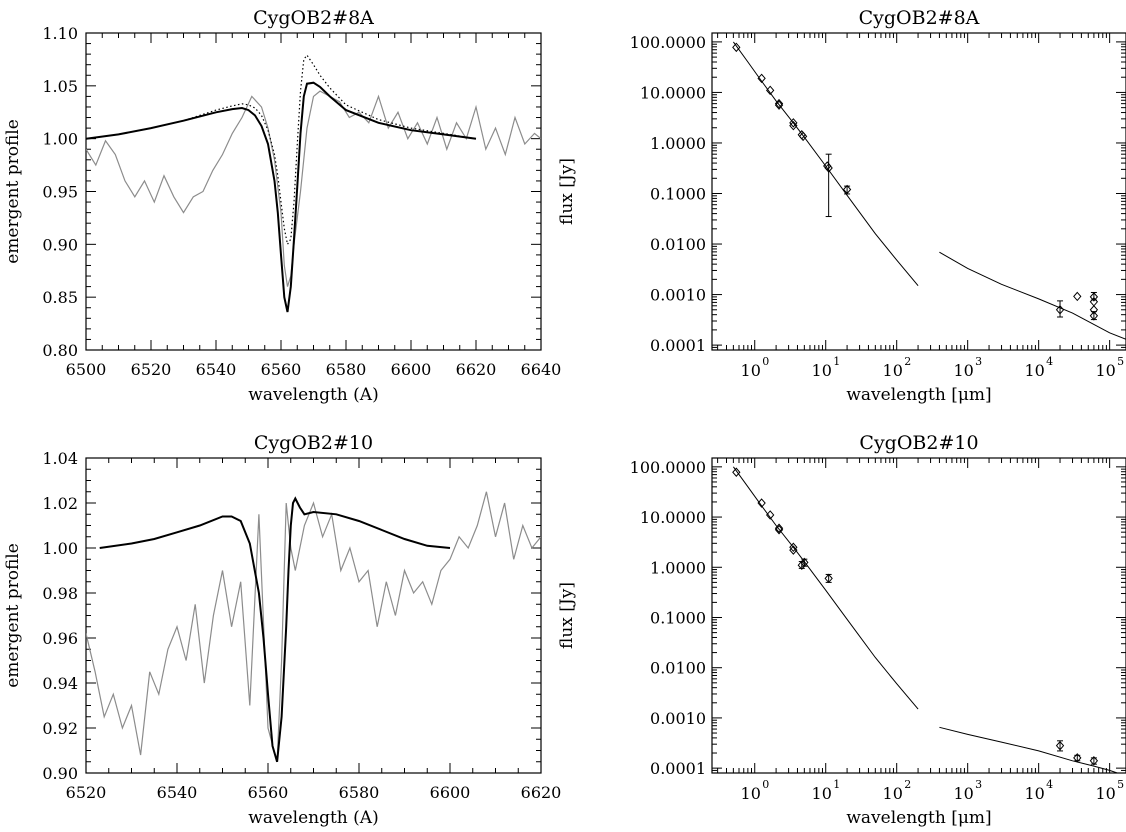 This screenshot has height=832, width=1126. Describe the element at coordinates (60, 192) in the screenshot. I see `y-tick-label: 0.95` at that location.